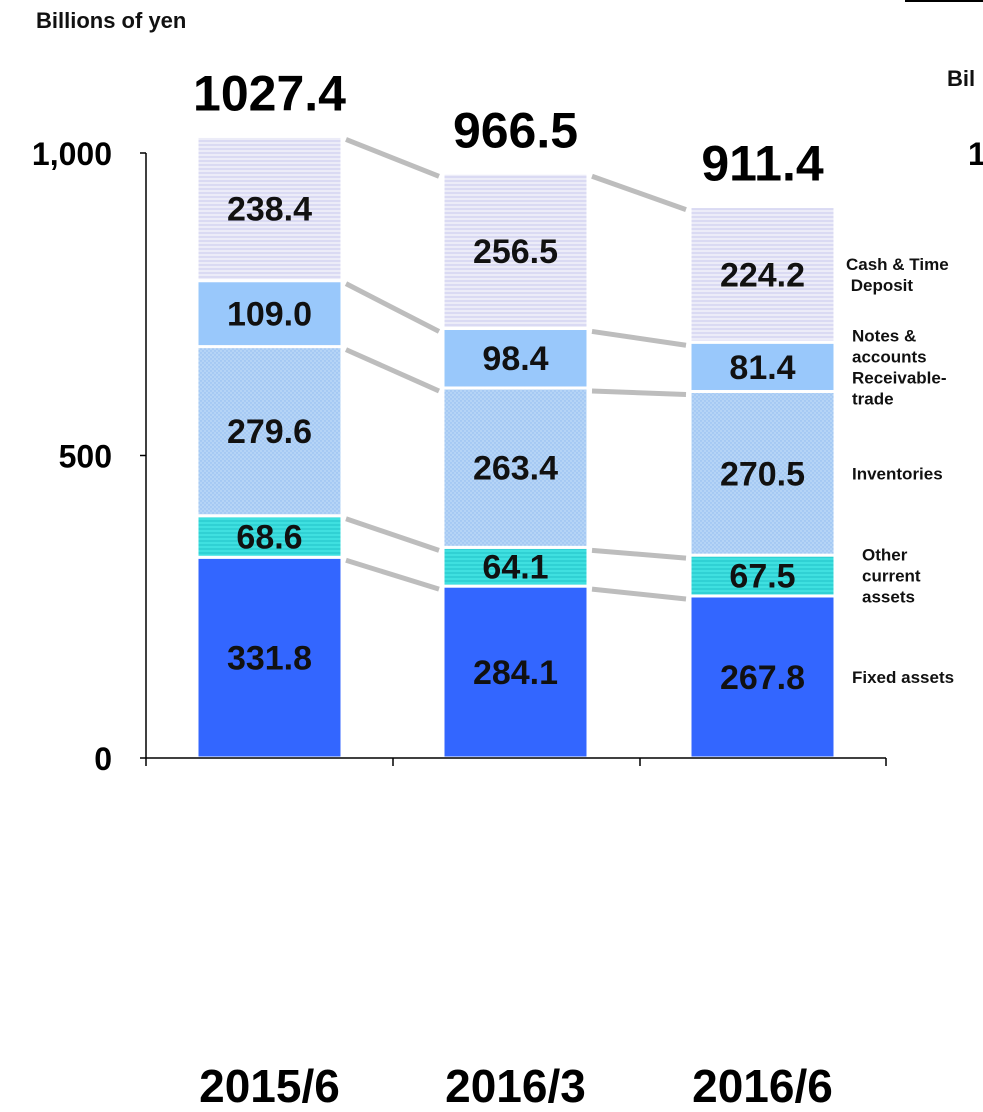 The width and height of the screenshot is (983, 1112). What do you see at coordinates (897, 275) in the screenshot?
I see `legend-label-cash: Cash & Time Deposit` at bounding box center [897, 275].